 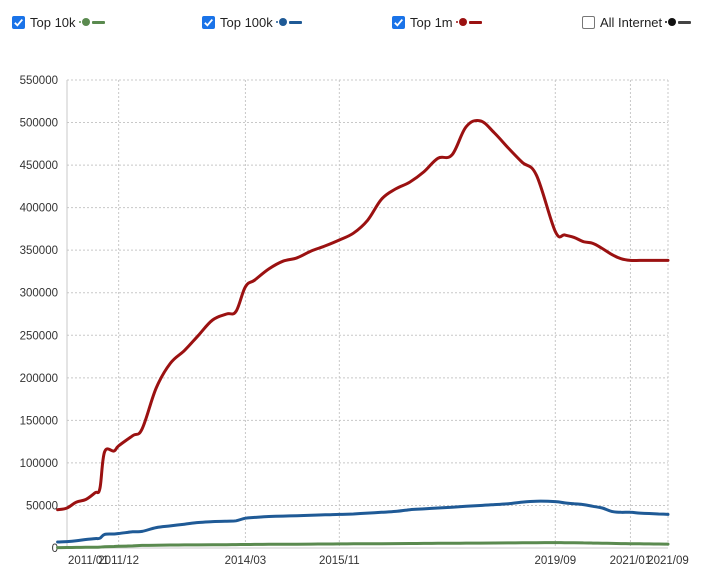 I want to click on chart-legend: Top 10k Top 100k Top 1m All Internet, so click(x=359, y=22).